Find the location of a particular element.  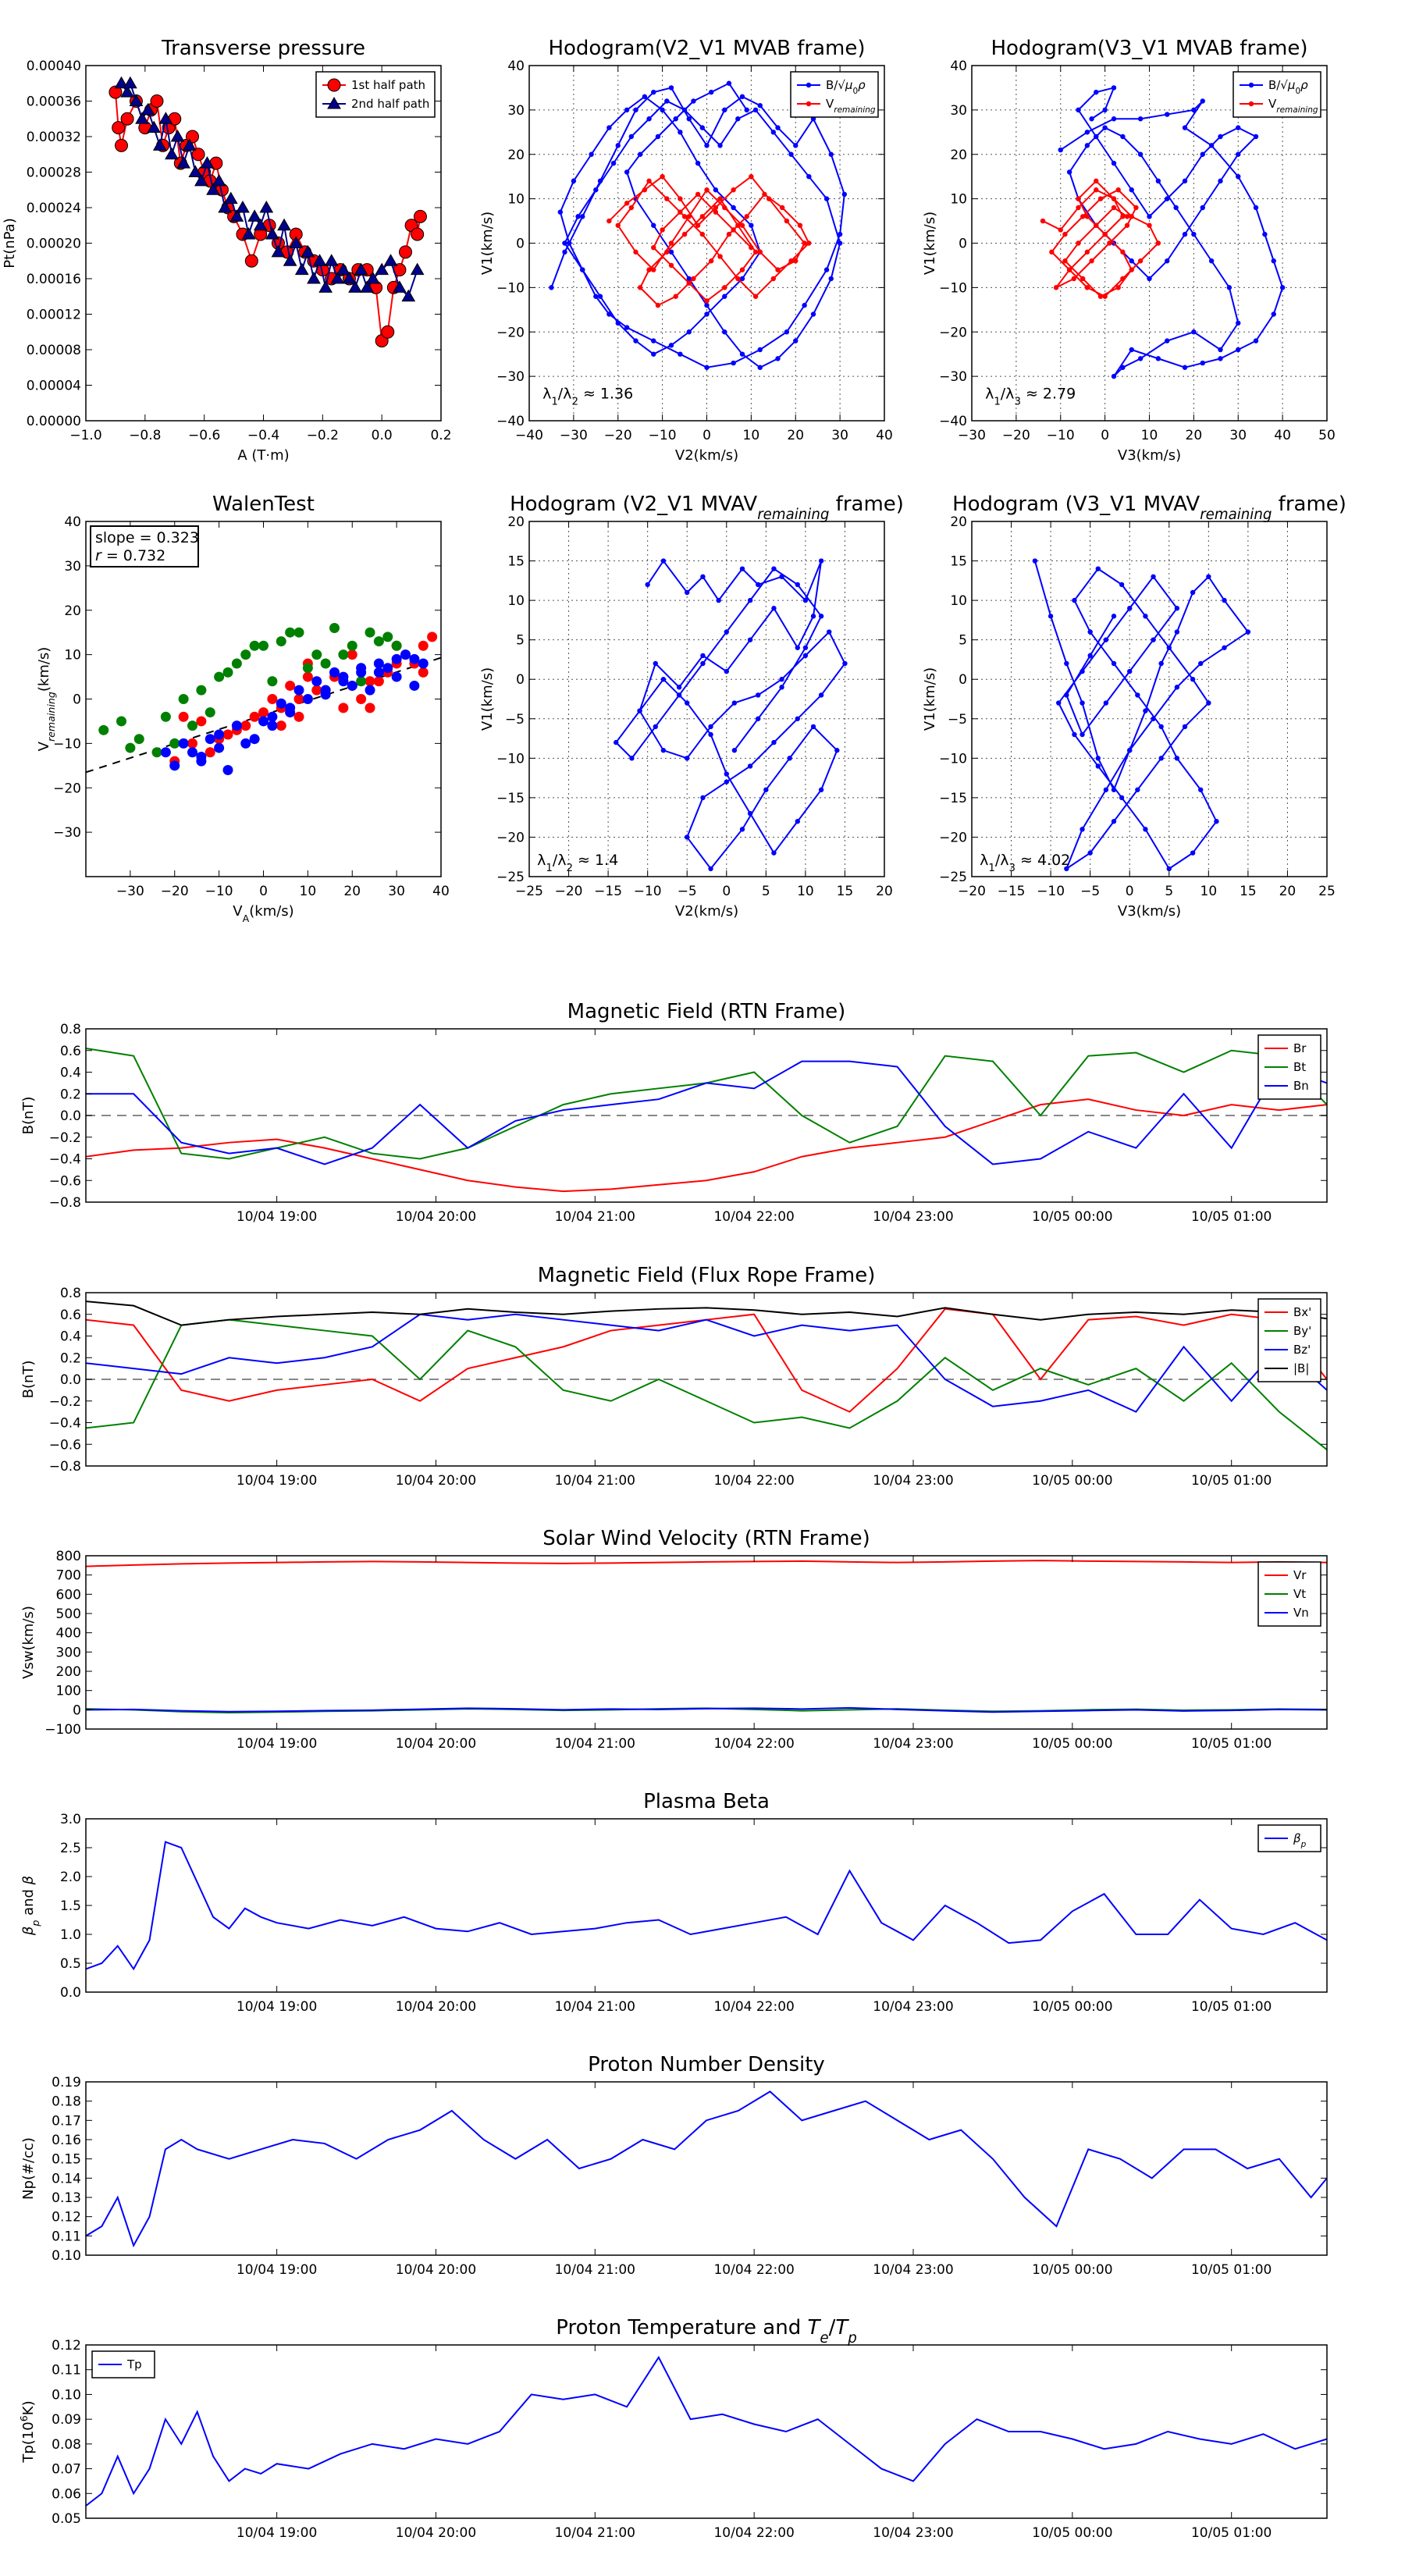

x-tick-label: 15 is located at coordinates (845, 891).